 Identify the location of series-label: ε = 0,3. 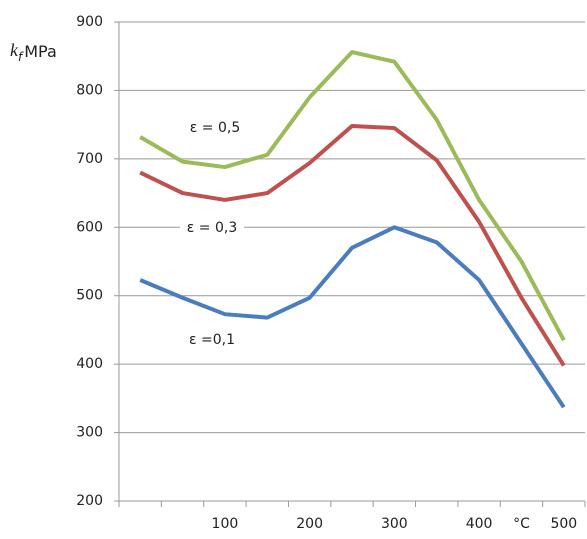
(212, 228).